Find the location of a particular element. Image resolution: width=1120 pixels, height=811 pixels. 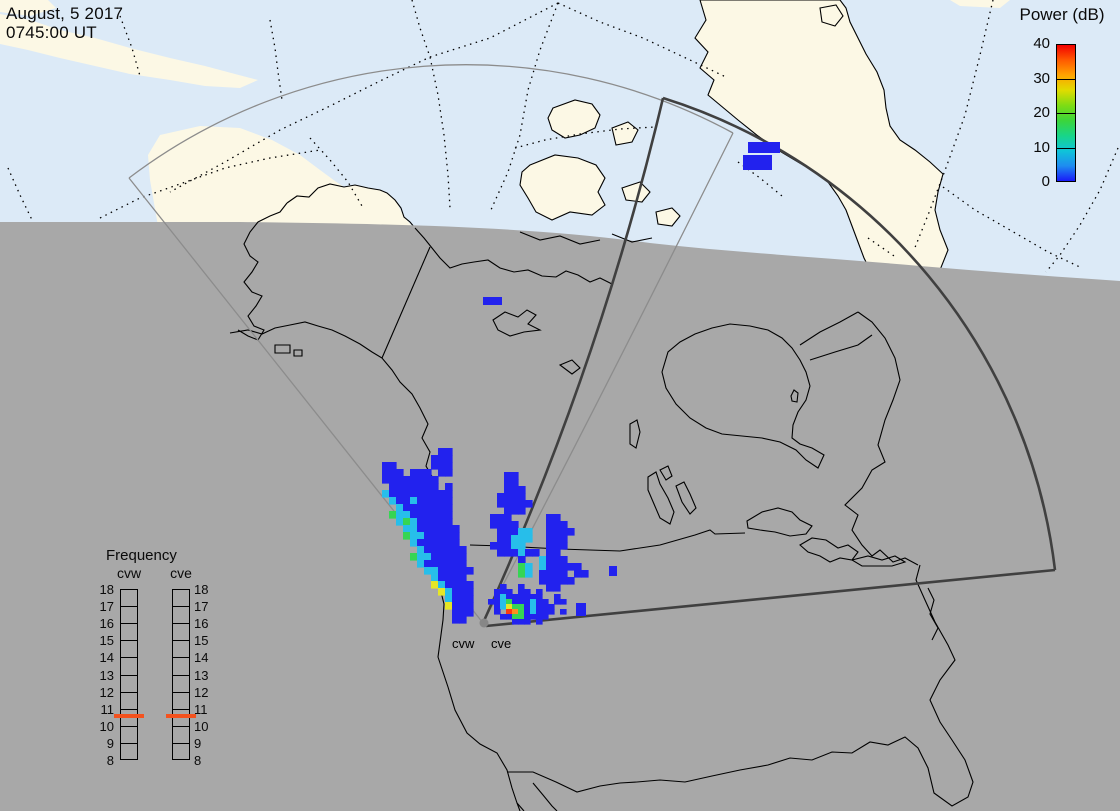

alaska-north-coastline is located at coordinates (351, 206).